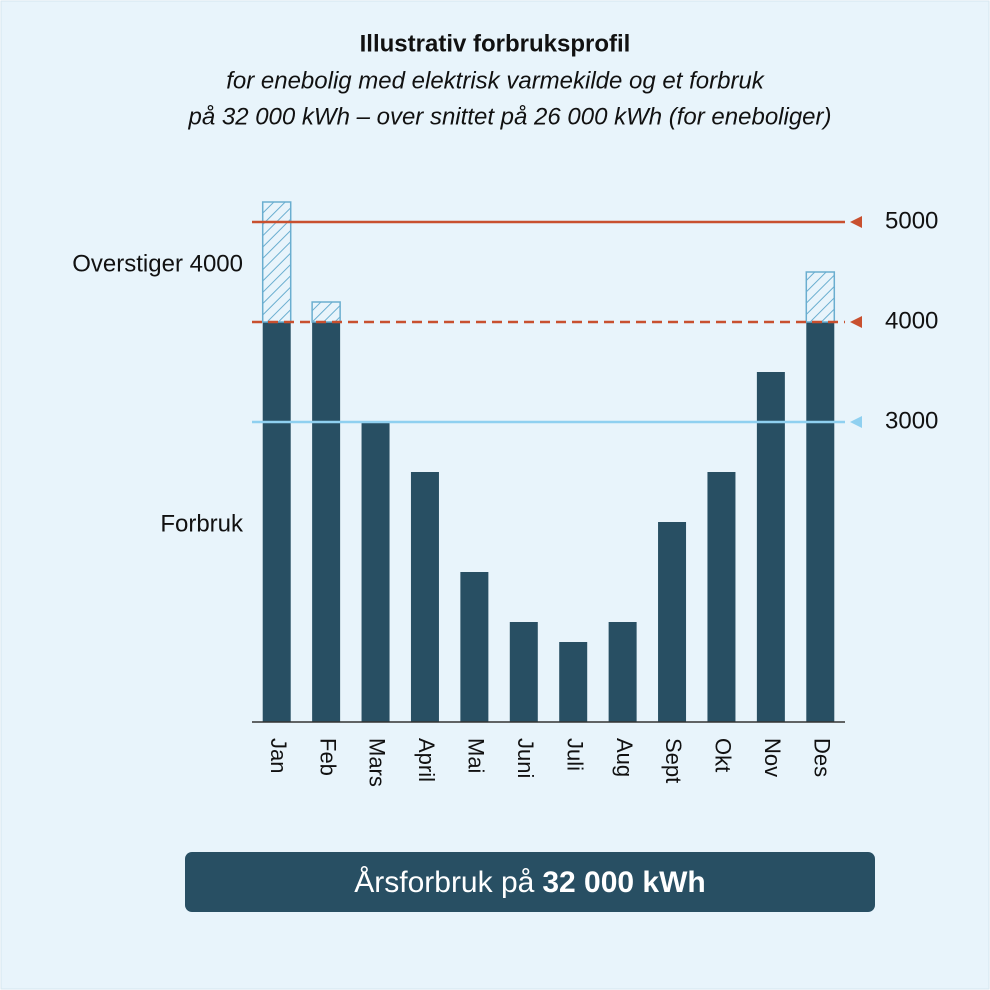  Describe the element at coordinates (911, 220) in the screenshot. I see `y-tick-label: 5000` at that location.